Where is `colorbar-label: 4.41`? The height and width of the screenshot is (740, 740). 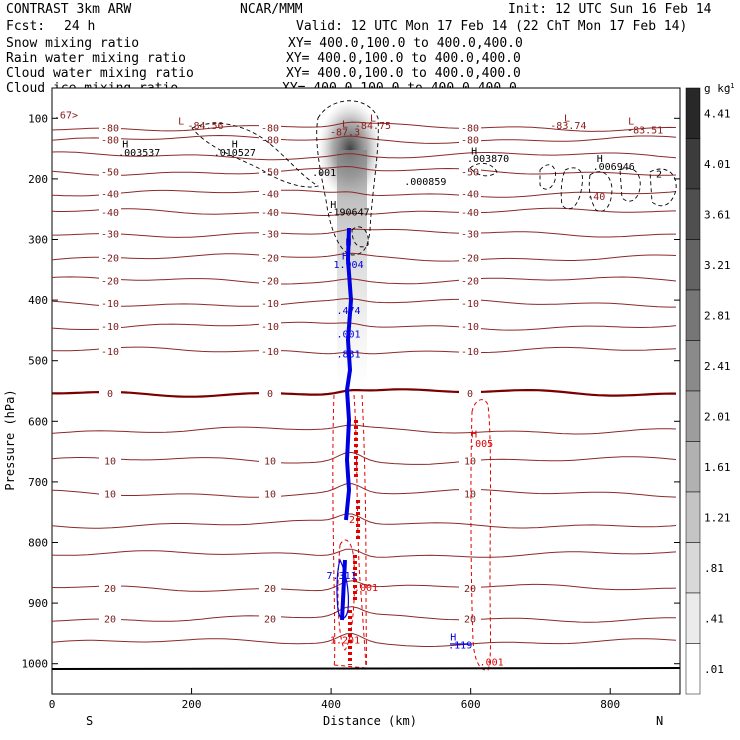
colorbar-label: 4.41 is located at coordinates (717, 113).